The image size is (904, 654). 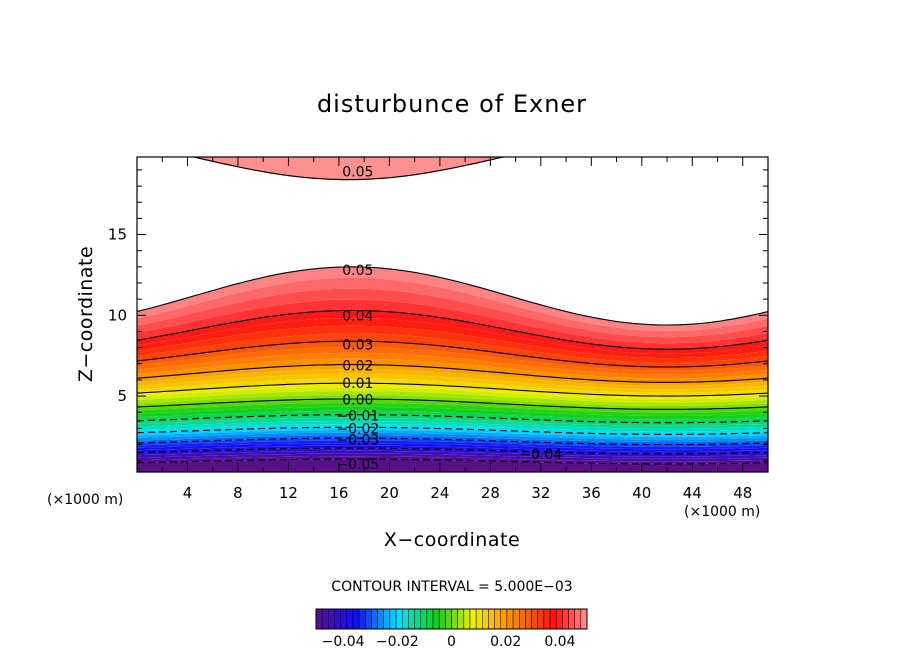 I want to click on x-tick-label: 28, so click(x=490, y=493).